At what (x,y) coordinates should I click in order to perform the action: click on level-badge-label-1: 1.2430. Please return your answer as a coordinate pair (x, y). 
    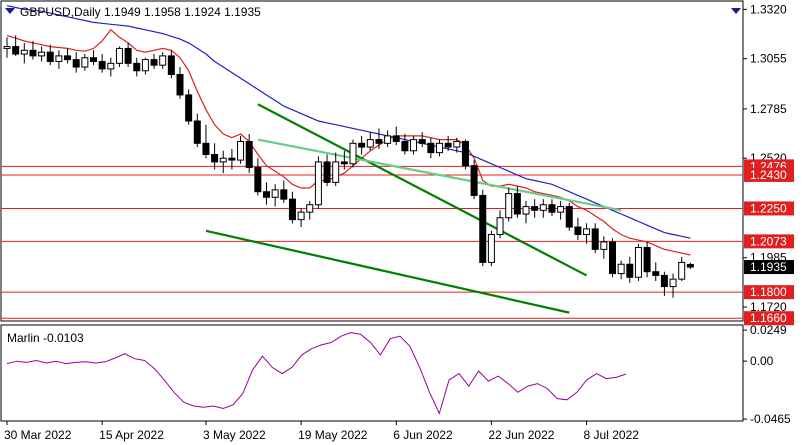
    Looking at the image, I should click on (768, 175).